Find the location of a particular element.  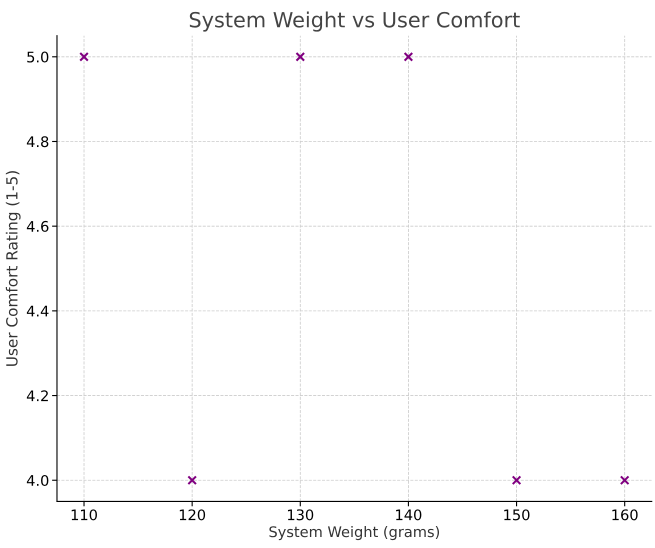

chart-title: System Weight vs User Comfort is located at coordinates (355, 21).